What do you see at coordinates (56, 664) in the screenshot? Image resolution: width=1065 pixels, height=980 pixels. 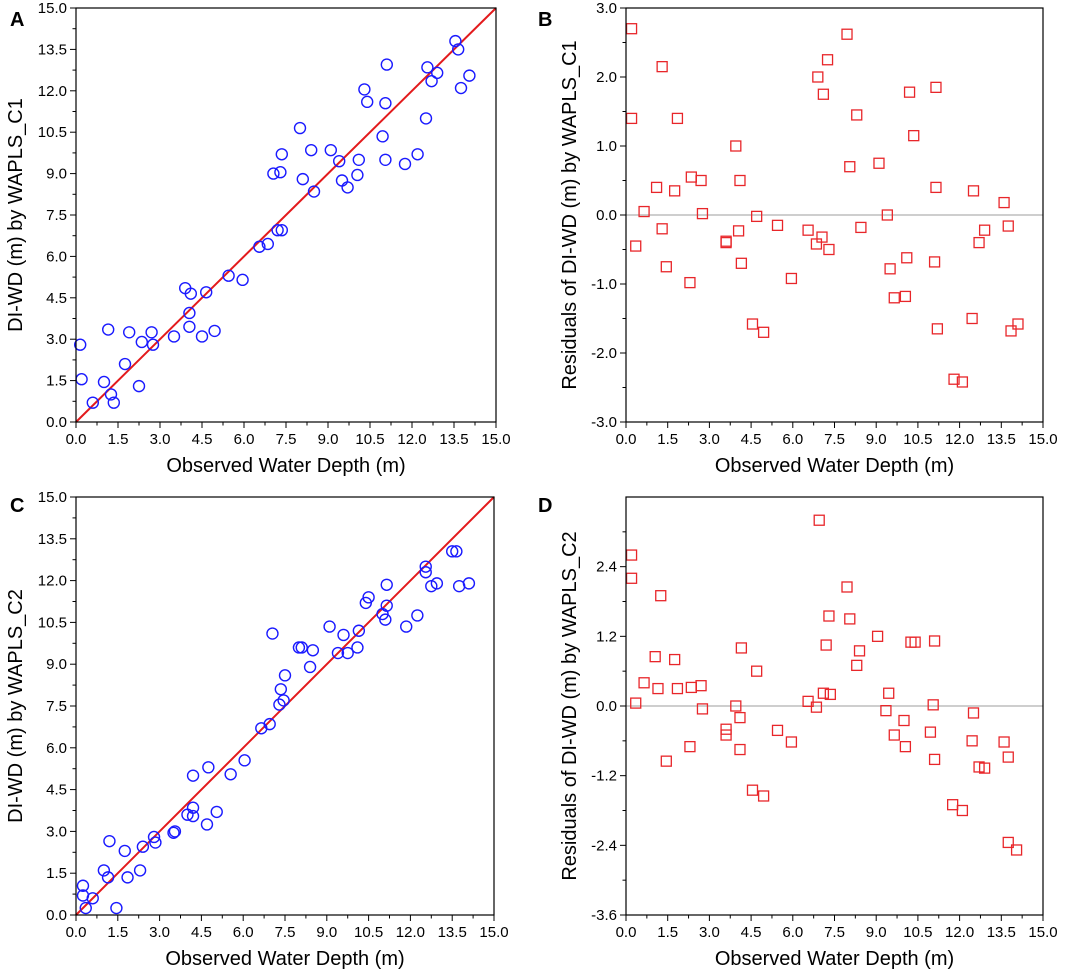 I see `y-tick-label: 9.0` at bounding box center [56, 664].